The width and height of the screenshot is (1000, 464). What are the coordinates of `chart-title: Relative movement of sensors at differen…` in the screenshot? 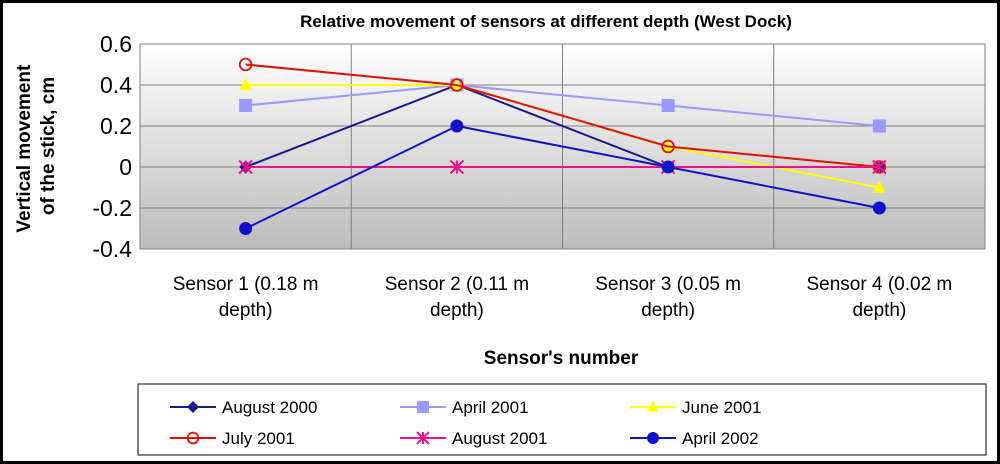 It's located at (546, 21).